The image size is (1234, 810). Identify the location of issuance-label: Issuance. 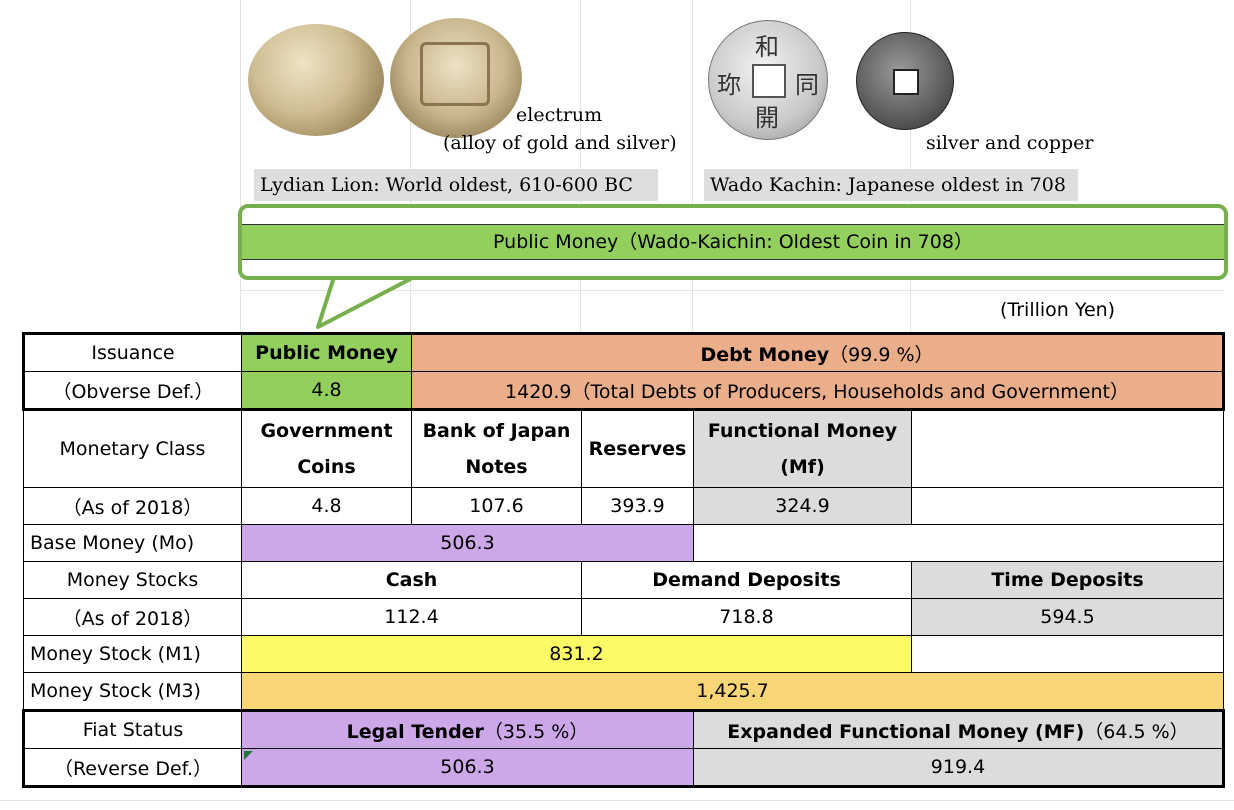
(132, 352).